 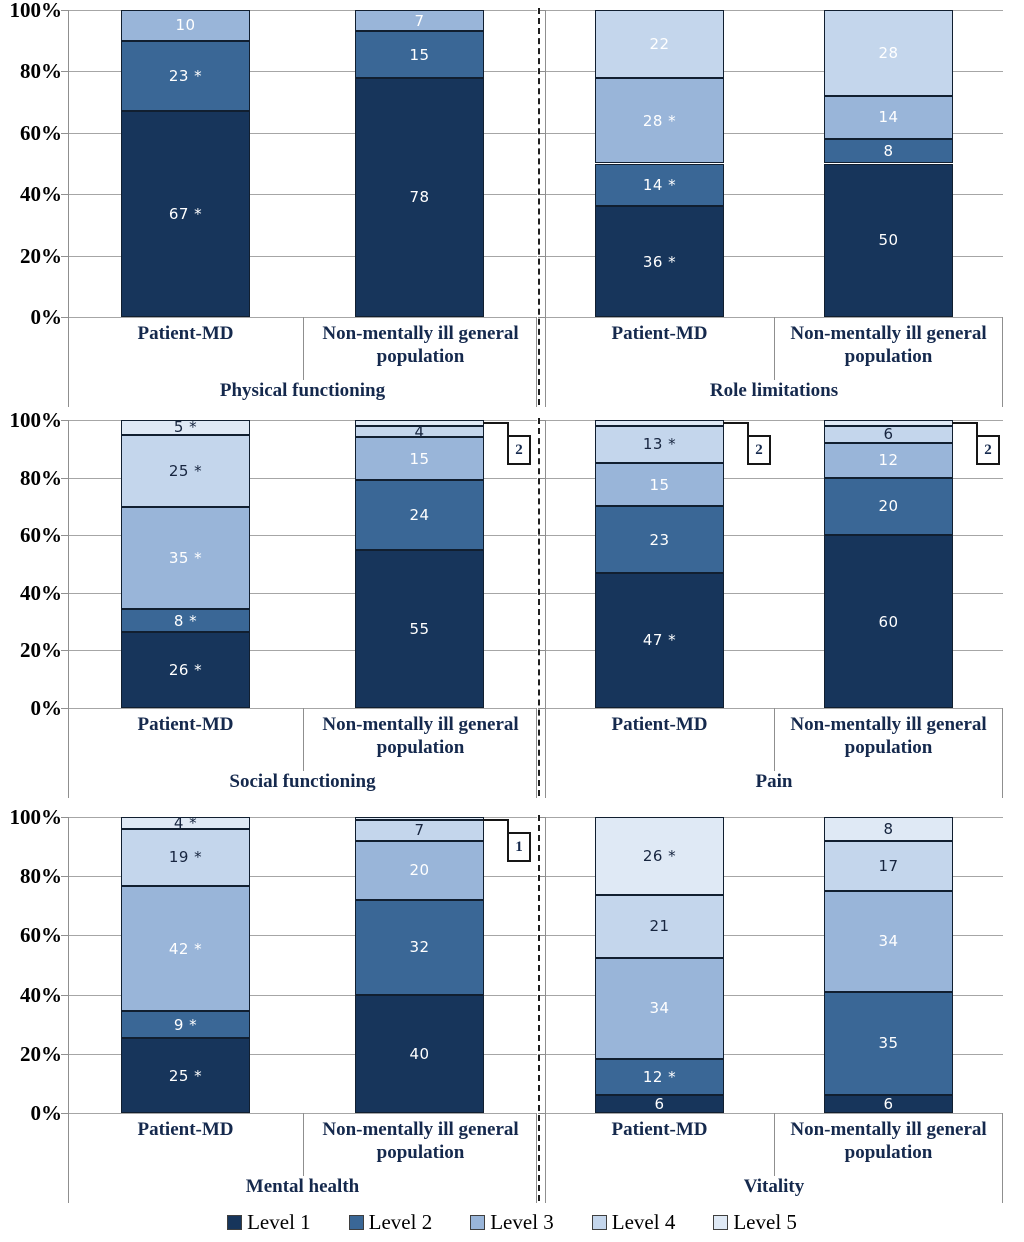 I want to click on segment-value-label: 4, so click(x=419, y=431).